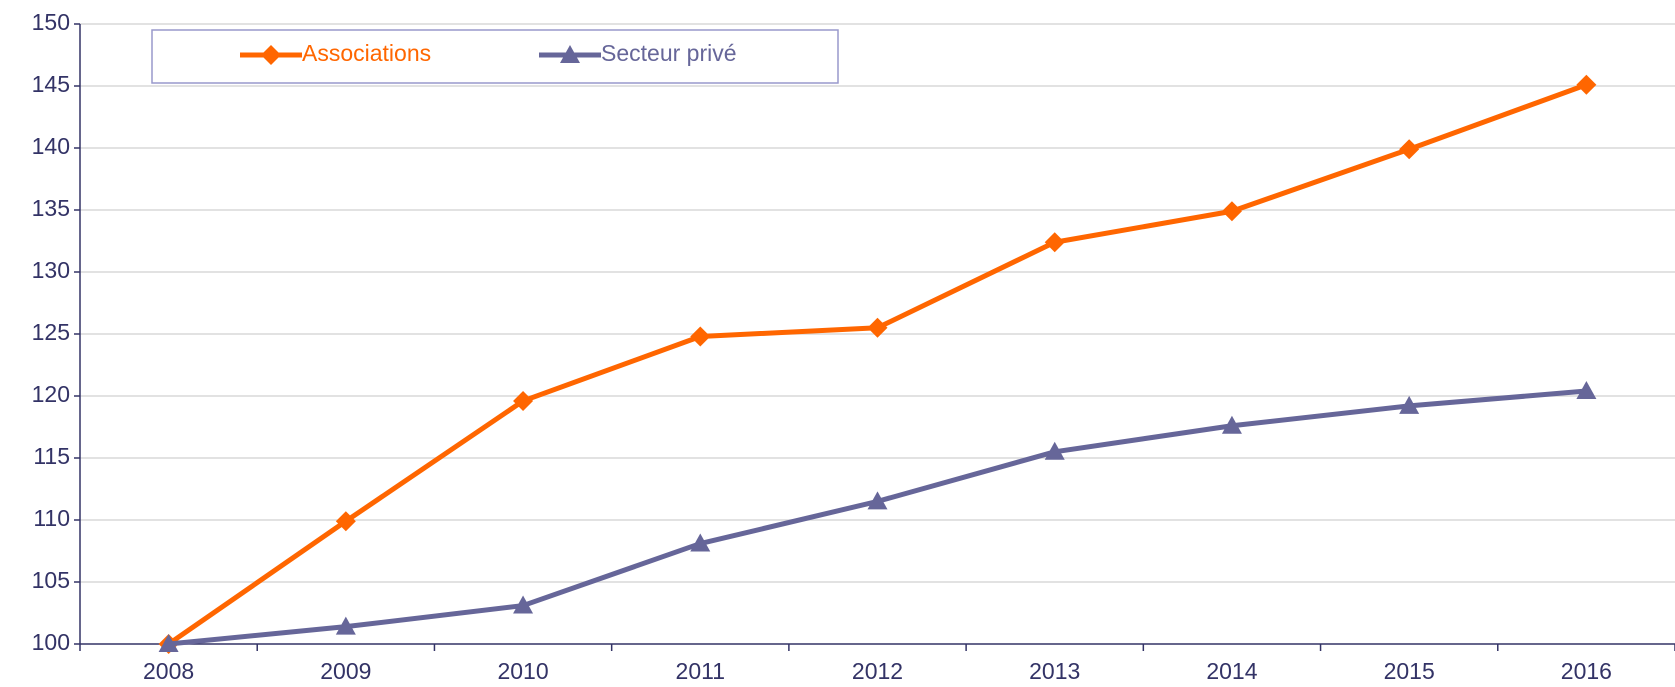 This screenshot has height=687, width=1675. I want to click on x-tick-label: 2016, so click(1586, 671).